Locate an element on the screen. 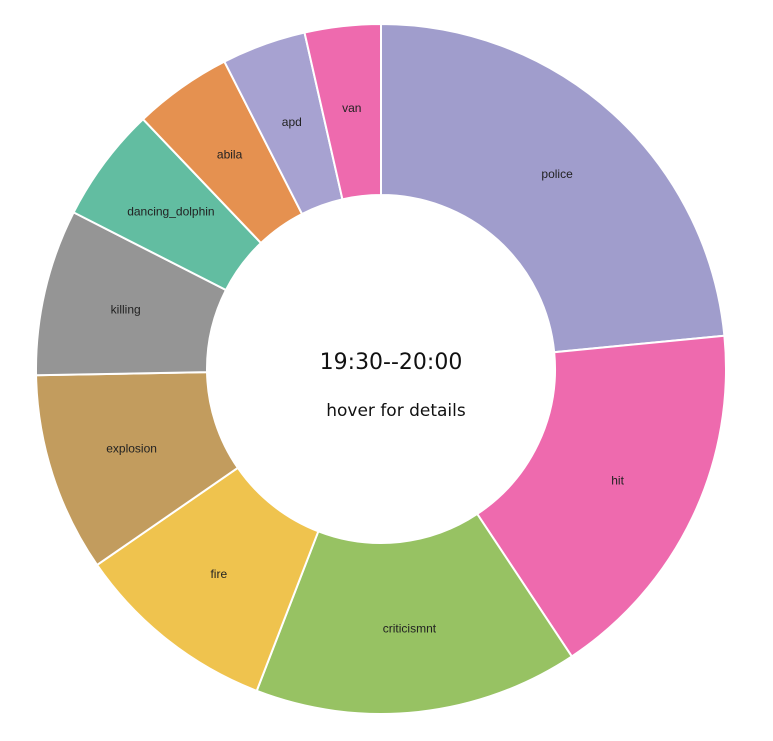 This screenshot has width=773, height=741. slice-label-dancing-dolphin: dancing_dolphin is located at coordinates (170, 212).